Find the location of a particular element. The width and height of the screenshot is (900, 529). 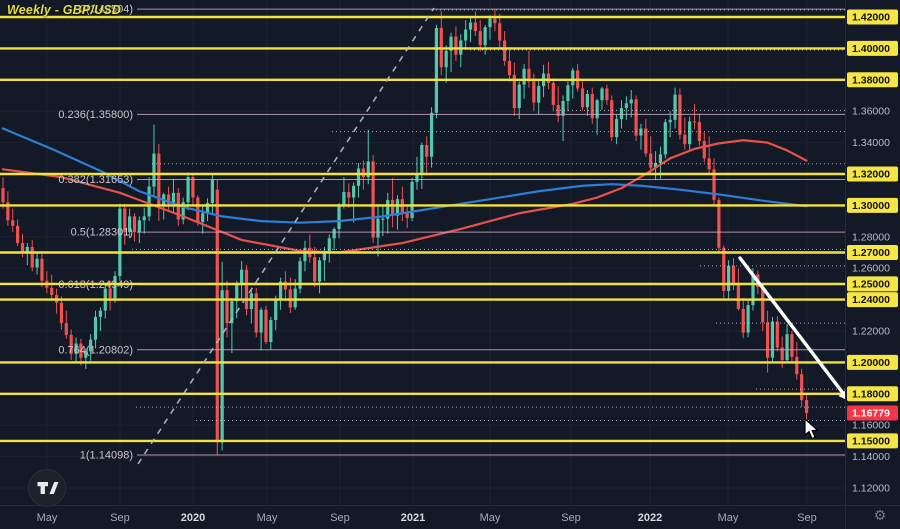

fib-level-label: 0(1.42504) is located at coordinates (106, 10).